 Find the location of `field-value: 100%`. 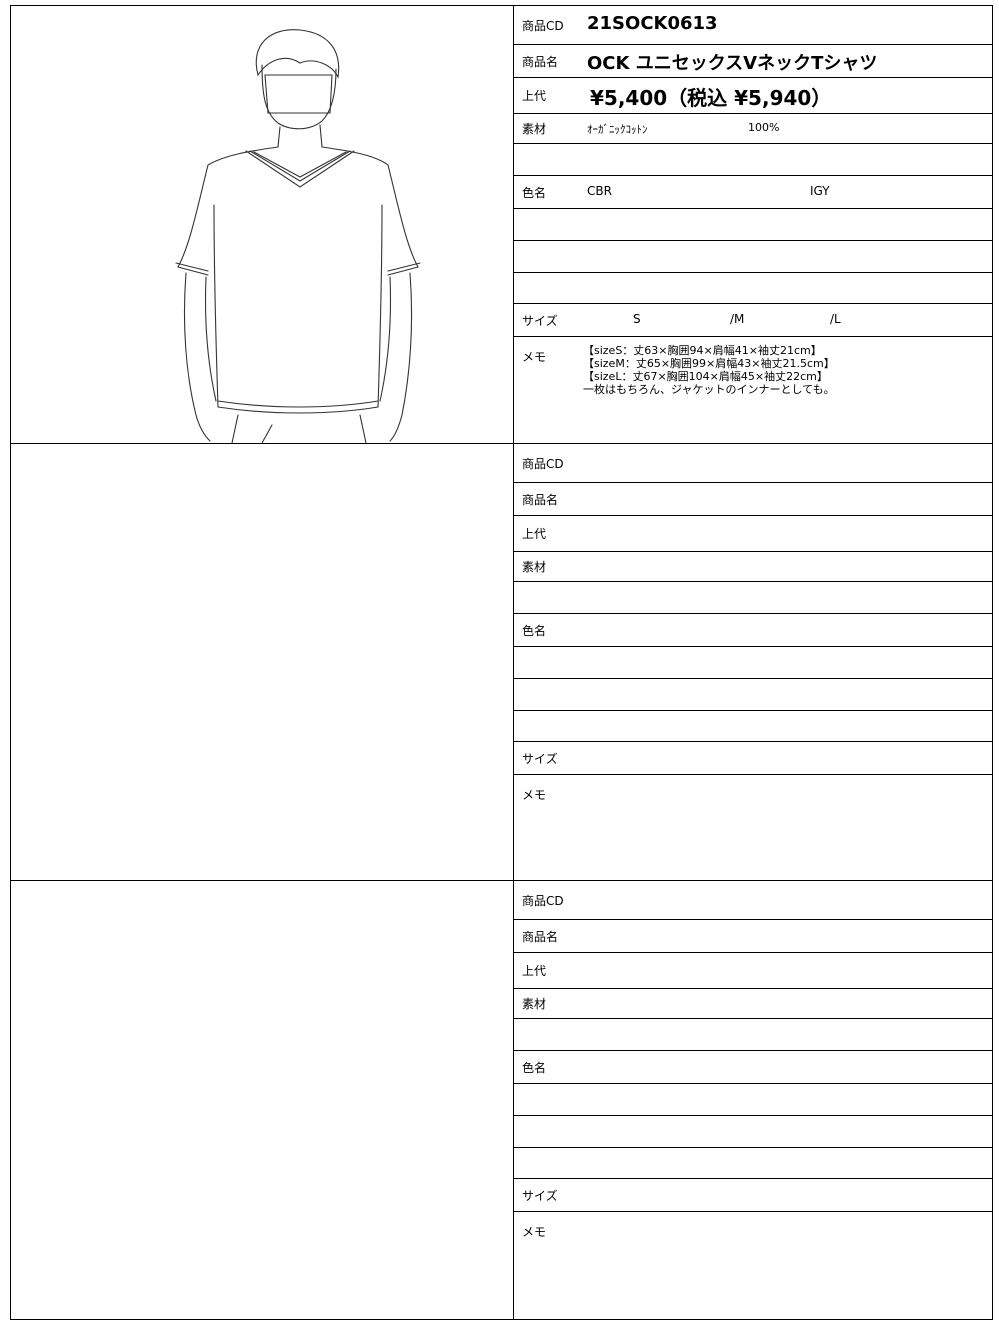

field-value: 100% is located at coordinates (764, 127).